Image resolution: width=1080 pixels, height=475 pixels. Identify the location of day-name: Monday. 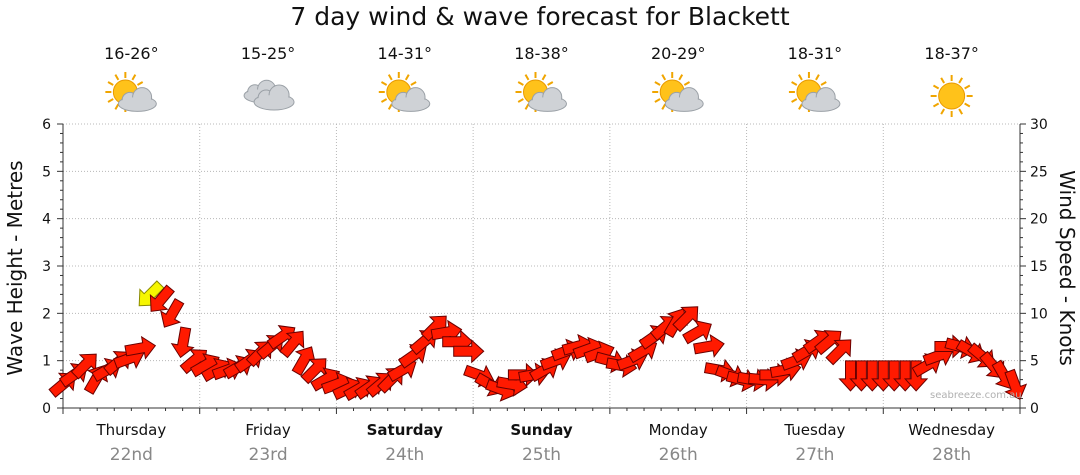
(678, 430).